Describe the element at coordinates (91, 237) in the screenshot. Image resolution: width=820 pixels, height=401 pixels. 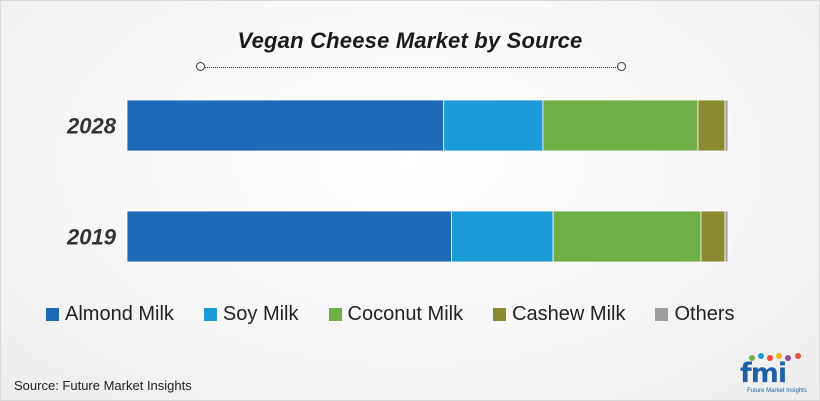
I see `category-label-2019: 2019` at that location.